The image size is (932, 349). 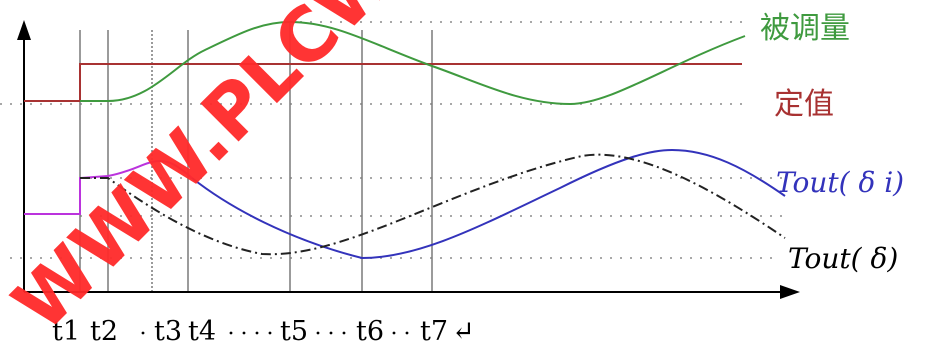 What do you see at coordinates (843, 258) in the screenshot?
I see `tout-delta-label: Tout( δ)` at bounding box center [843, 258].